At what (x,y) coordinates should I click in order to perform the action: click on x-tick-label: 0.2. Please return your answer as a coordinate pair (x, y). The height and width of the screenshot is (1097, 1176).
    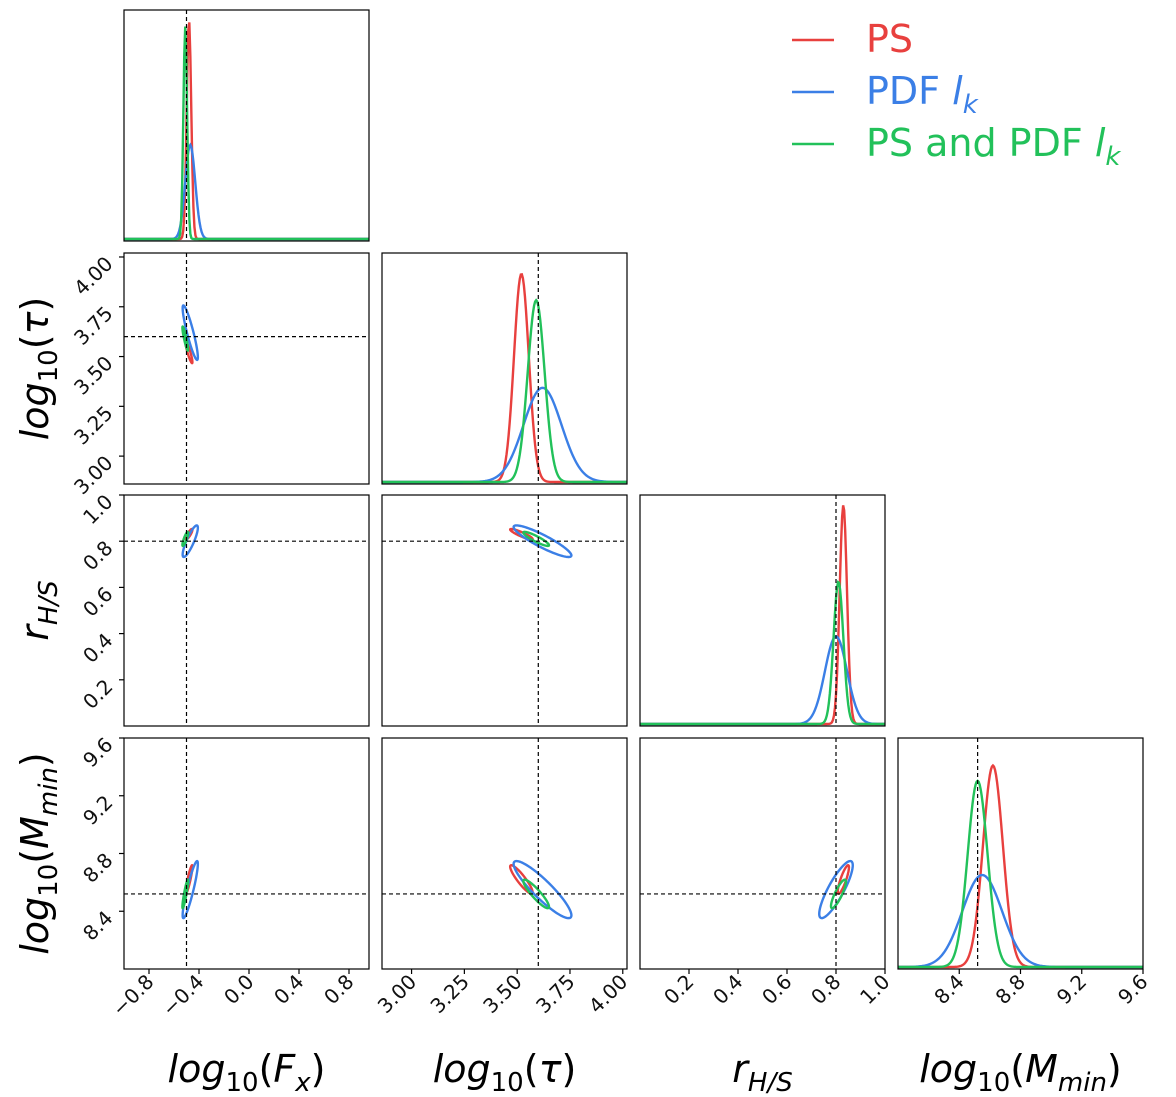
    Looking at the image, I should click on (678, 989).